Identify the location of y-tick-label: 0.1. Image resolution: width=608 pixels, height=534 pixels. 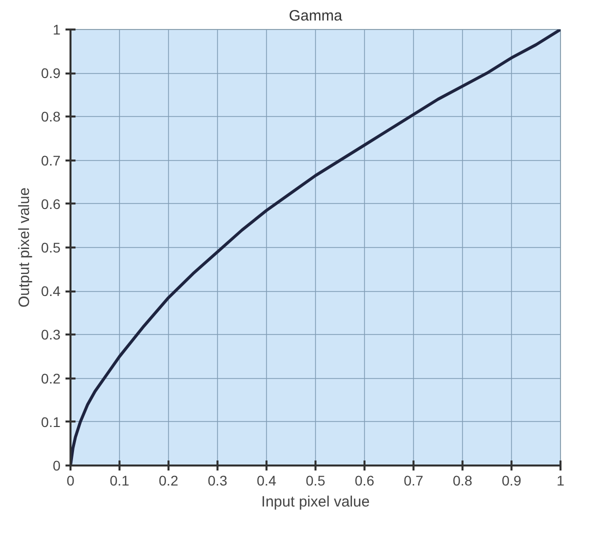
(51, 422).